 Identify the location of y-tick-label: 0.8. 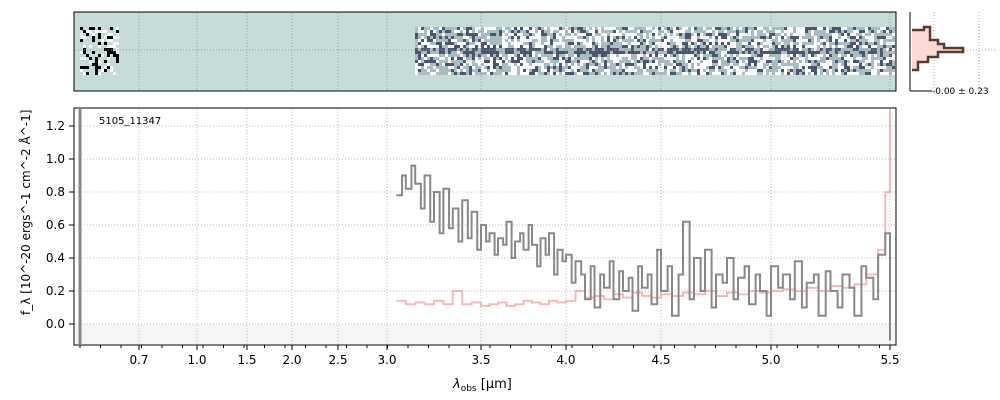
(55, 192).